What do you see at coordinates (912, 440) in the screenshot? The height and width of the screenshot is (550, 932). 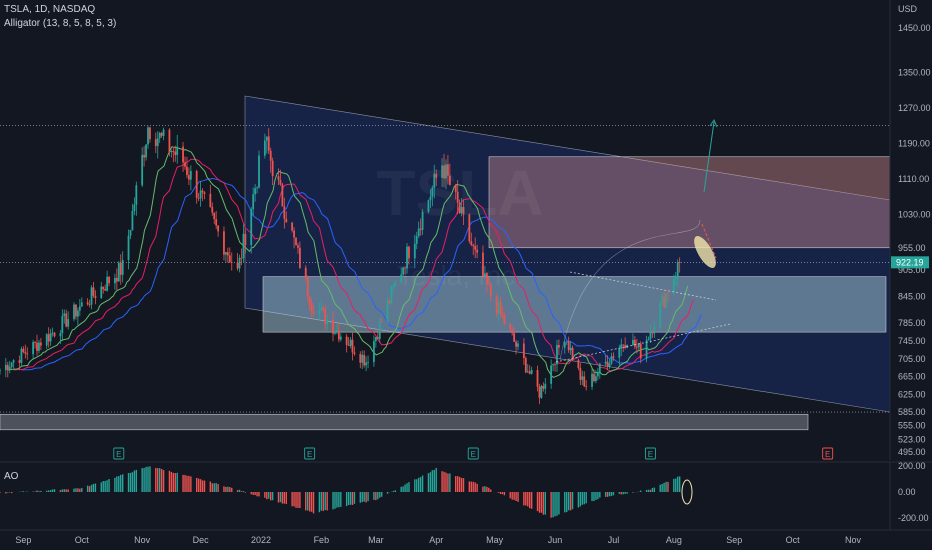 I see `price-axis-tick: 523.00` at bounding box center [912, 440].